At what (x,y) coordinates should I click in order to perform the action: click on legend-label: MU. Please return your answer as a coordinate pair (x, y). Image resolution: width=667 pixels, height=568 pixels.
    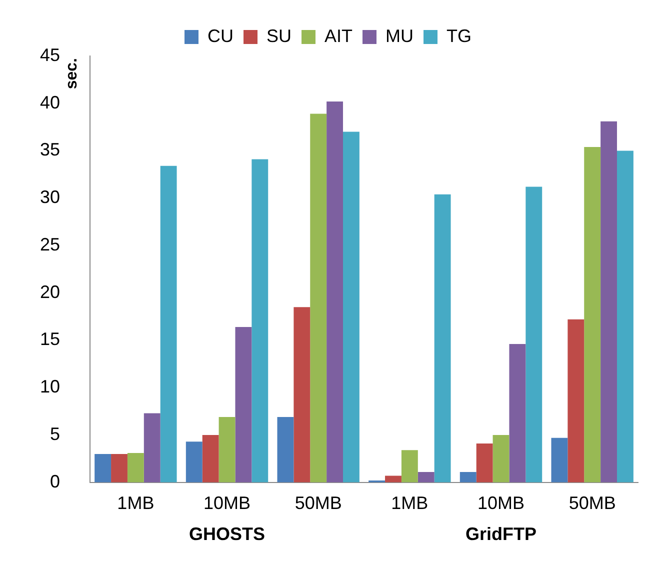
    Looking at the image, I should click on (400, 36).